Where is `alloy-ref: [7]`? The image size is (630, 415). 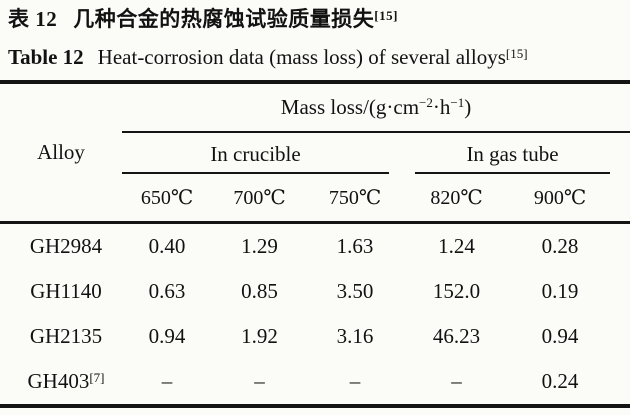 alloy-ref: [7] is located at coordinates (97, 377).